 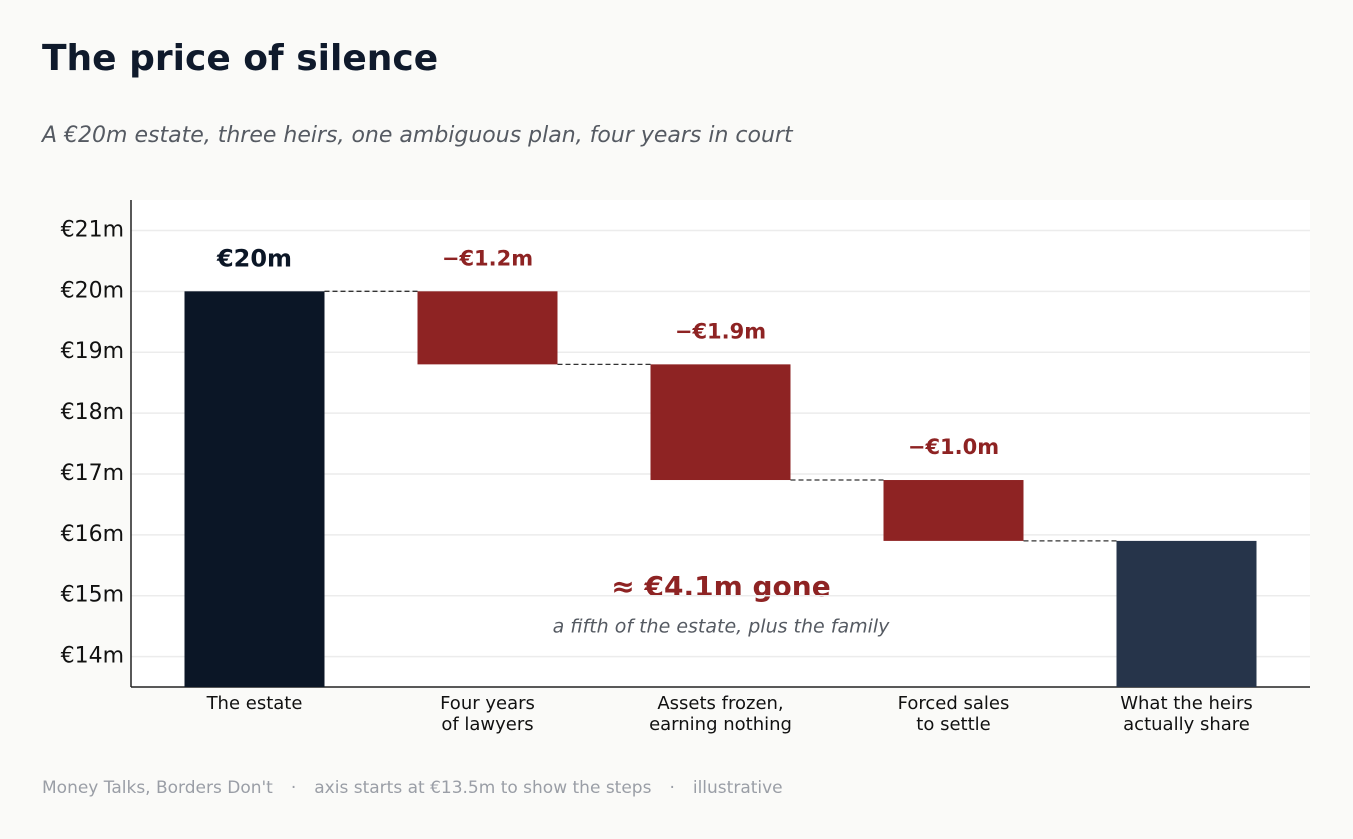 I want to click on annotation: ≈ €4.1m gone, so click(x=720, y=586).